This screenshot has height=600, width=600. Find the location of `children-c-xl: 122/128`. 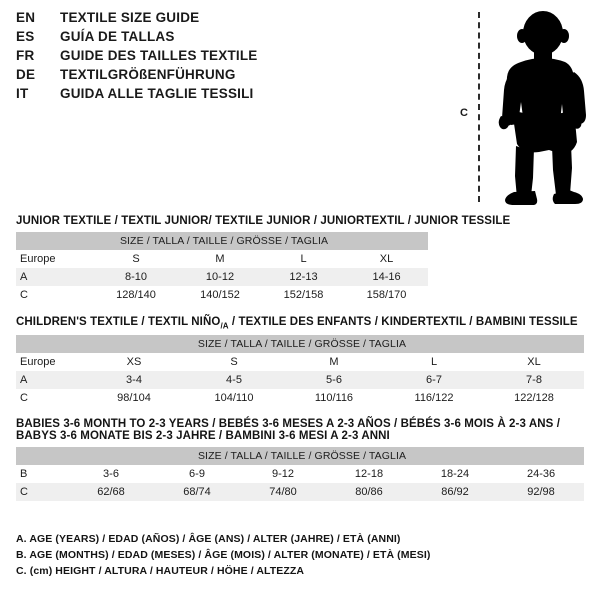

children-c-xl: 122/128 is located at coordinates (534, 398).